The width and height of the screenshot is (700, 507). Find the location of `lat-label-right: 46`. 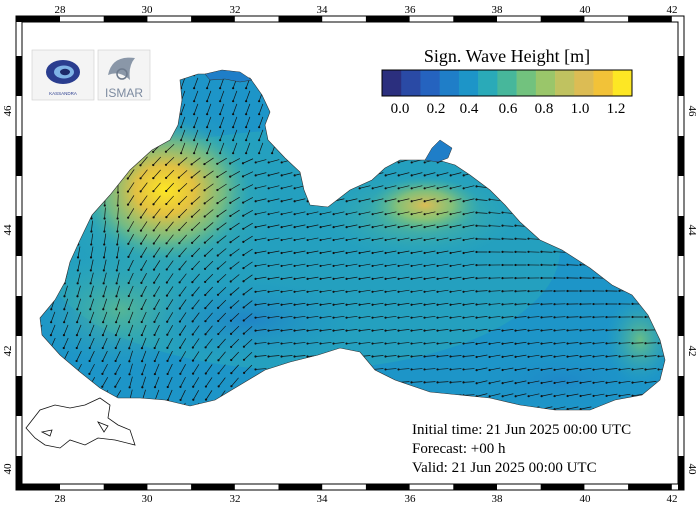

lat-label-right: 46 is located at coordinates (692, 112).